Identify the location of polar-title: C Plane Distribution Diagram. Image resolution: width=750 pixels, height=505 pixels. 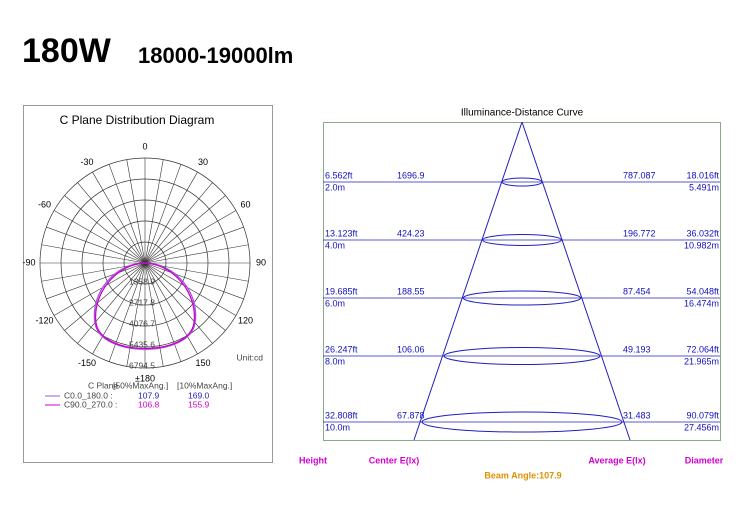
(137, 120).